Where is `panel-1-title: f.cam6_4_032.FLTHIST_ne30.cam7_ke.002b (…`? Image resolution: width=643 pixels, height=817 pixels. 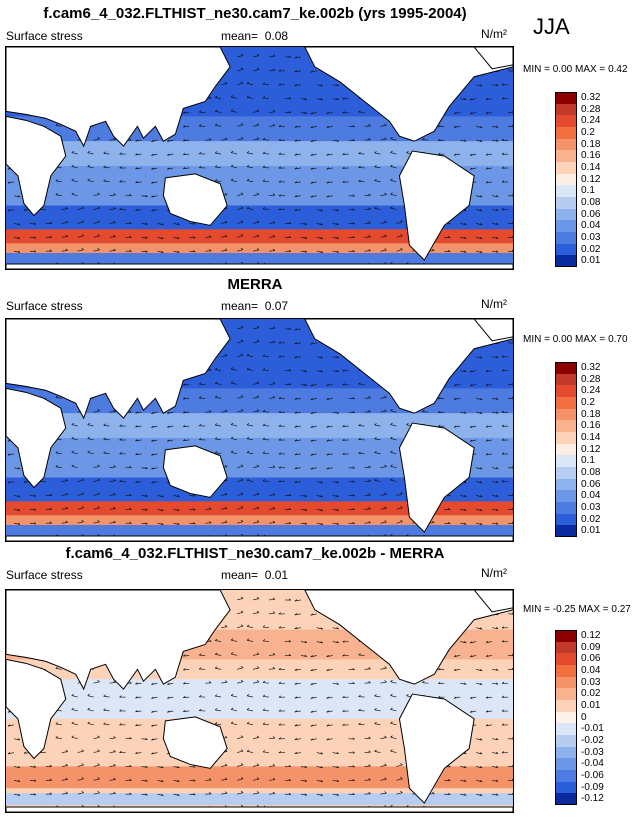
panel-1-title: f.cam6_4_032.FLTHIST_ne30.cam7_ke.002b (… is located at coordinates (255, 13).